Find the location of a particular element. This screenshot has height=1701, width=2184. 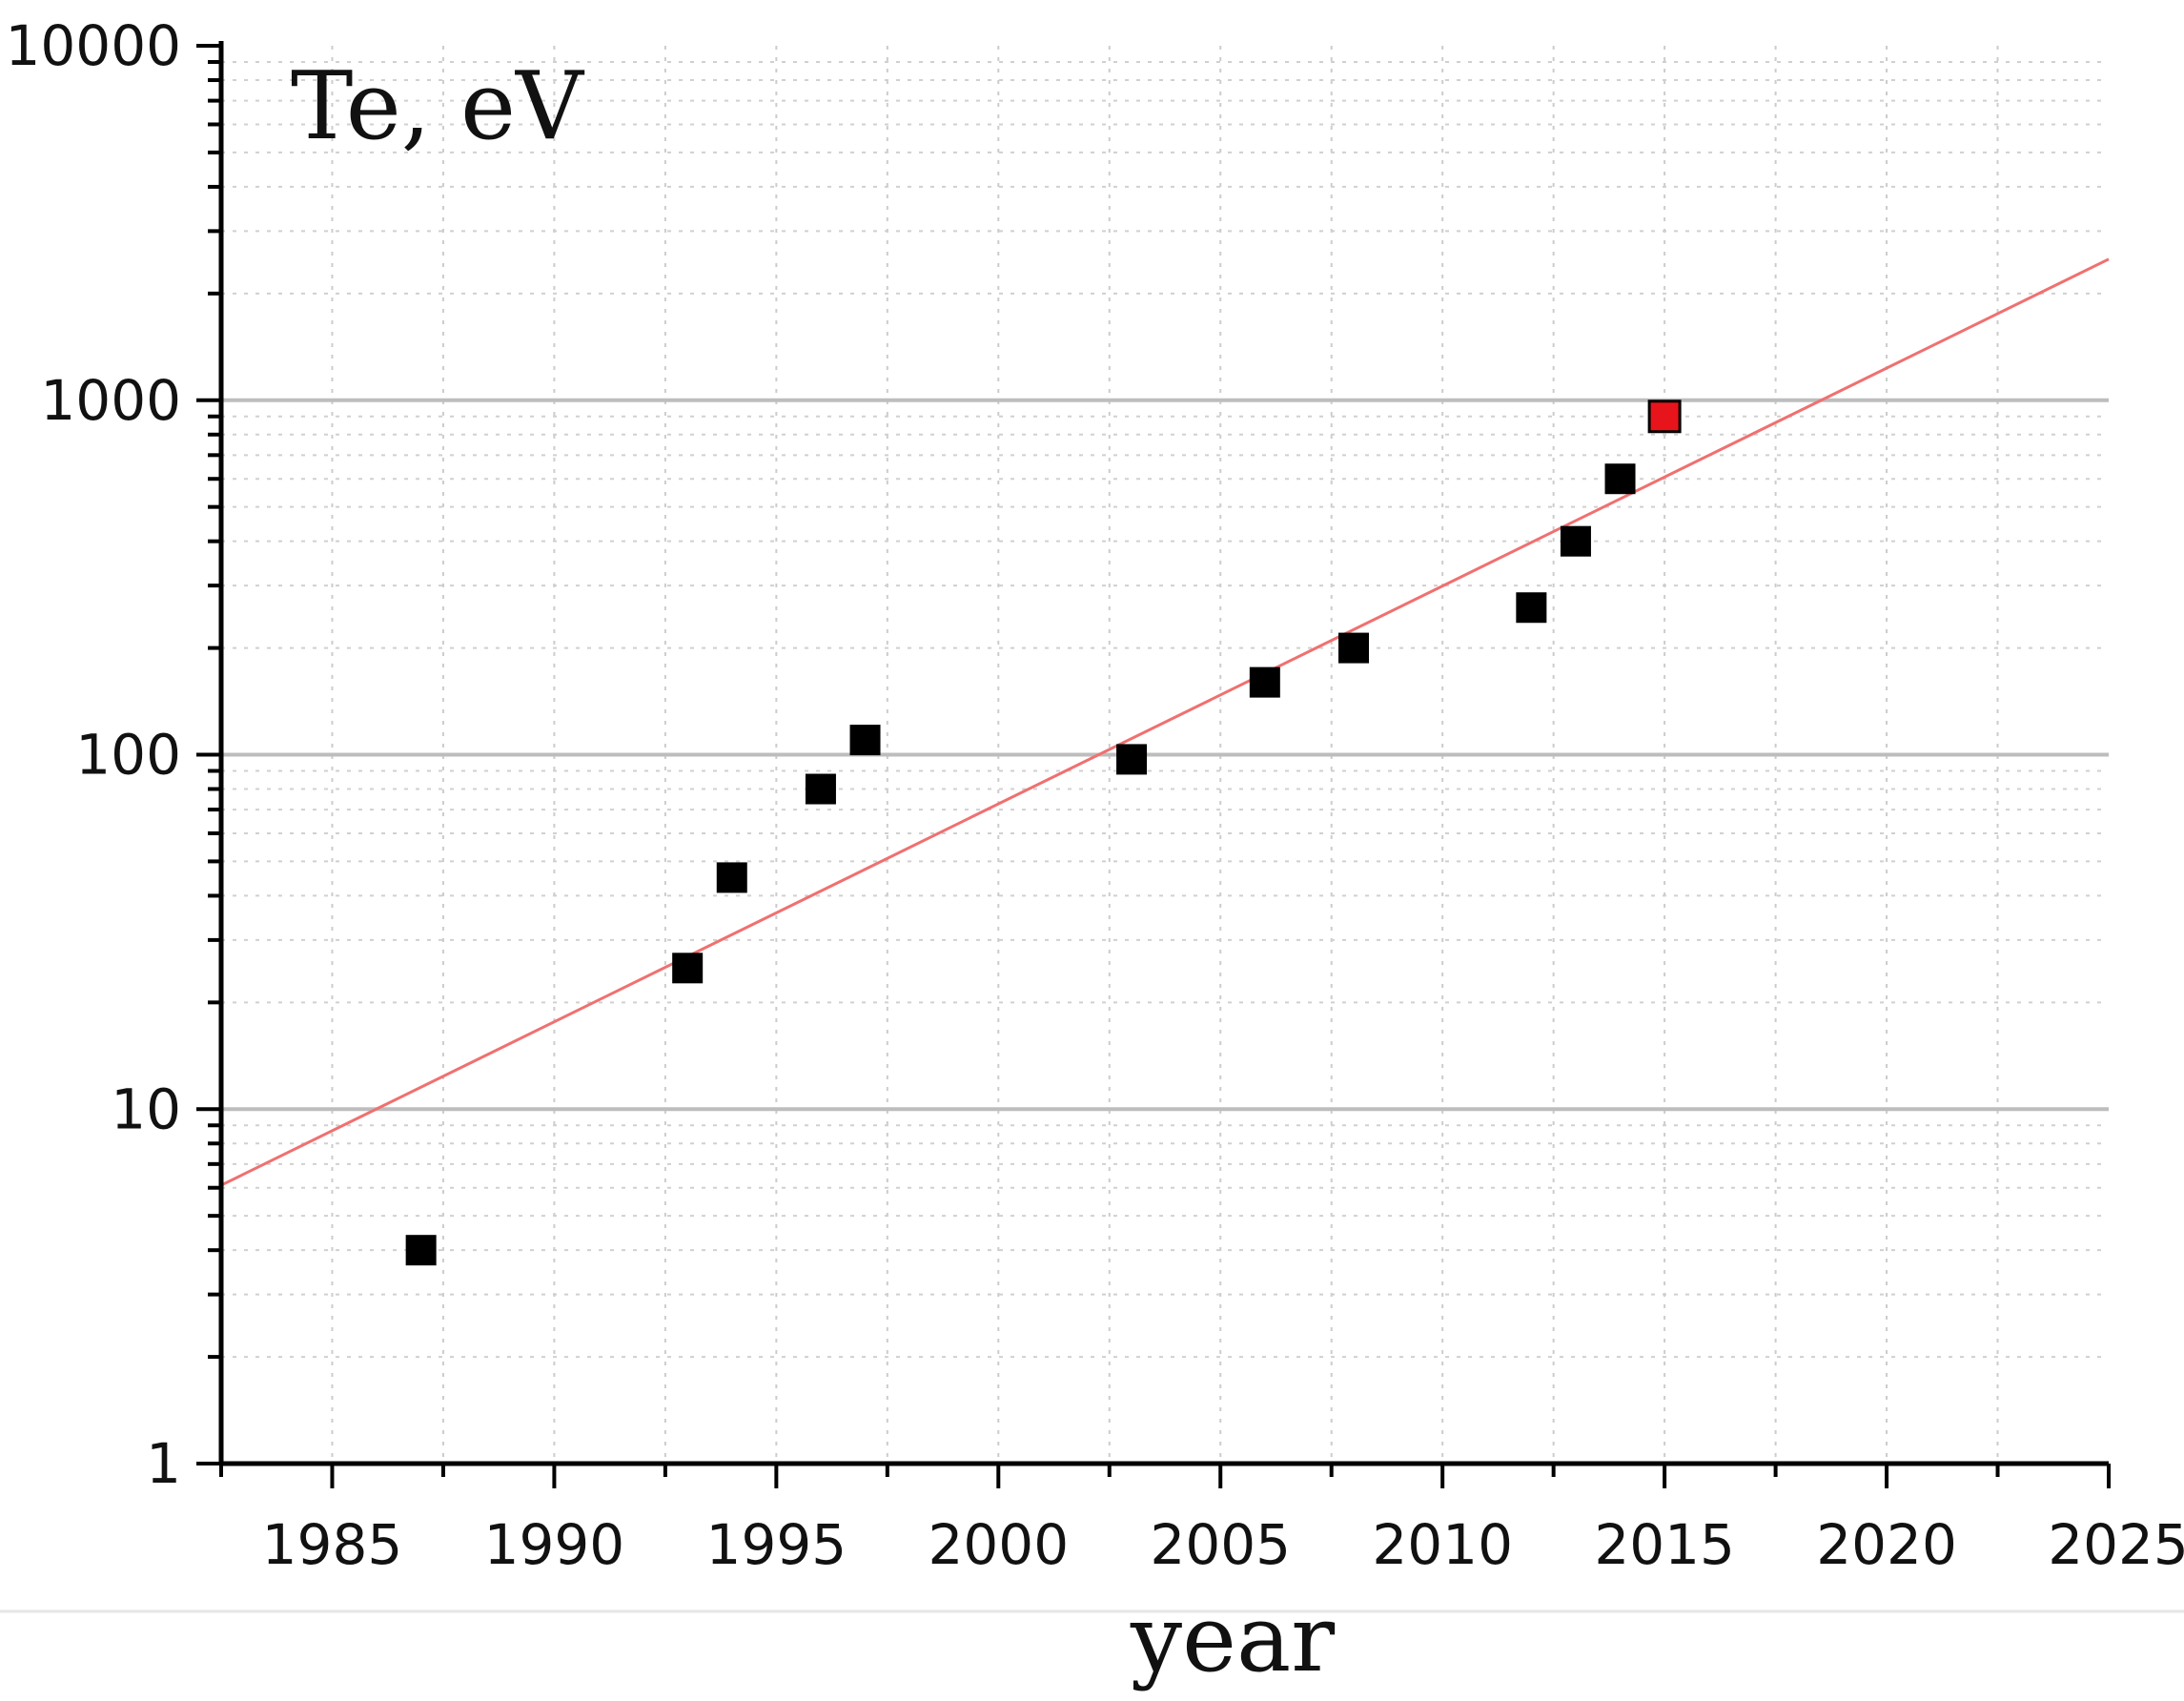

x-tick-label: 2015 is located at coordinates (1664, 1544).